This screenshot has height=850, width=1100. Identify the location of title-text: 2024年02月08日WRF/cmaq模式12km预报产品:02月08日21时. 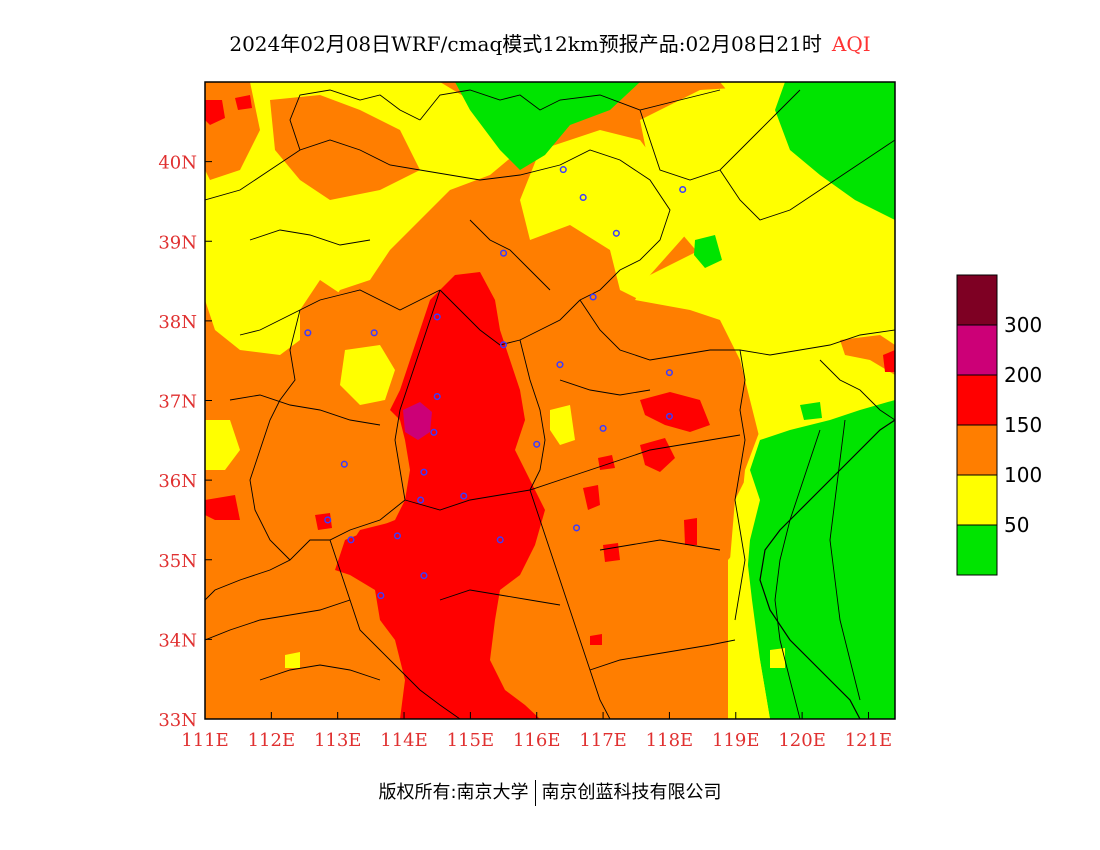
(525, 44).